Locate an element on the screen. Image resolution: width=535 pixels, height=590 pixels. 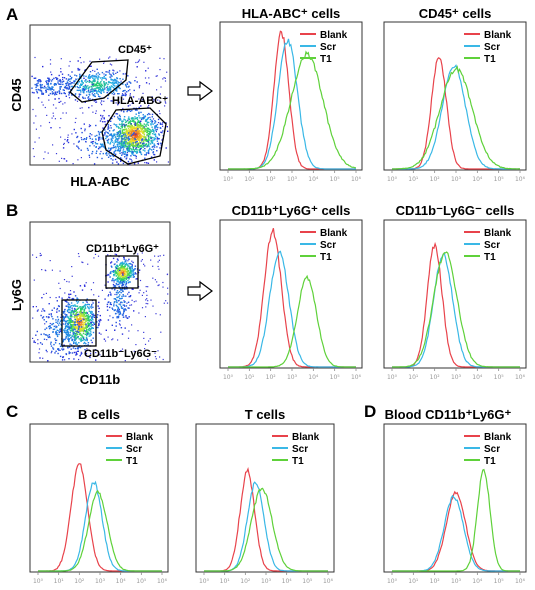
gate-cd11b-neg is located at coordinates (79, 323).